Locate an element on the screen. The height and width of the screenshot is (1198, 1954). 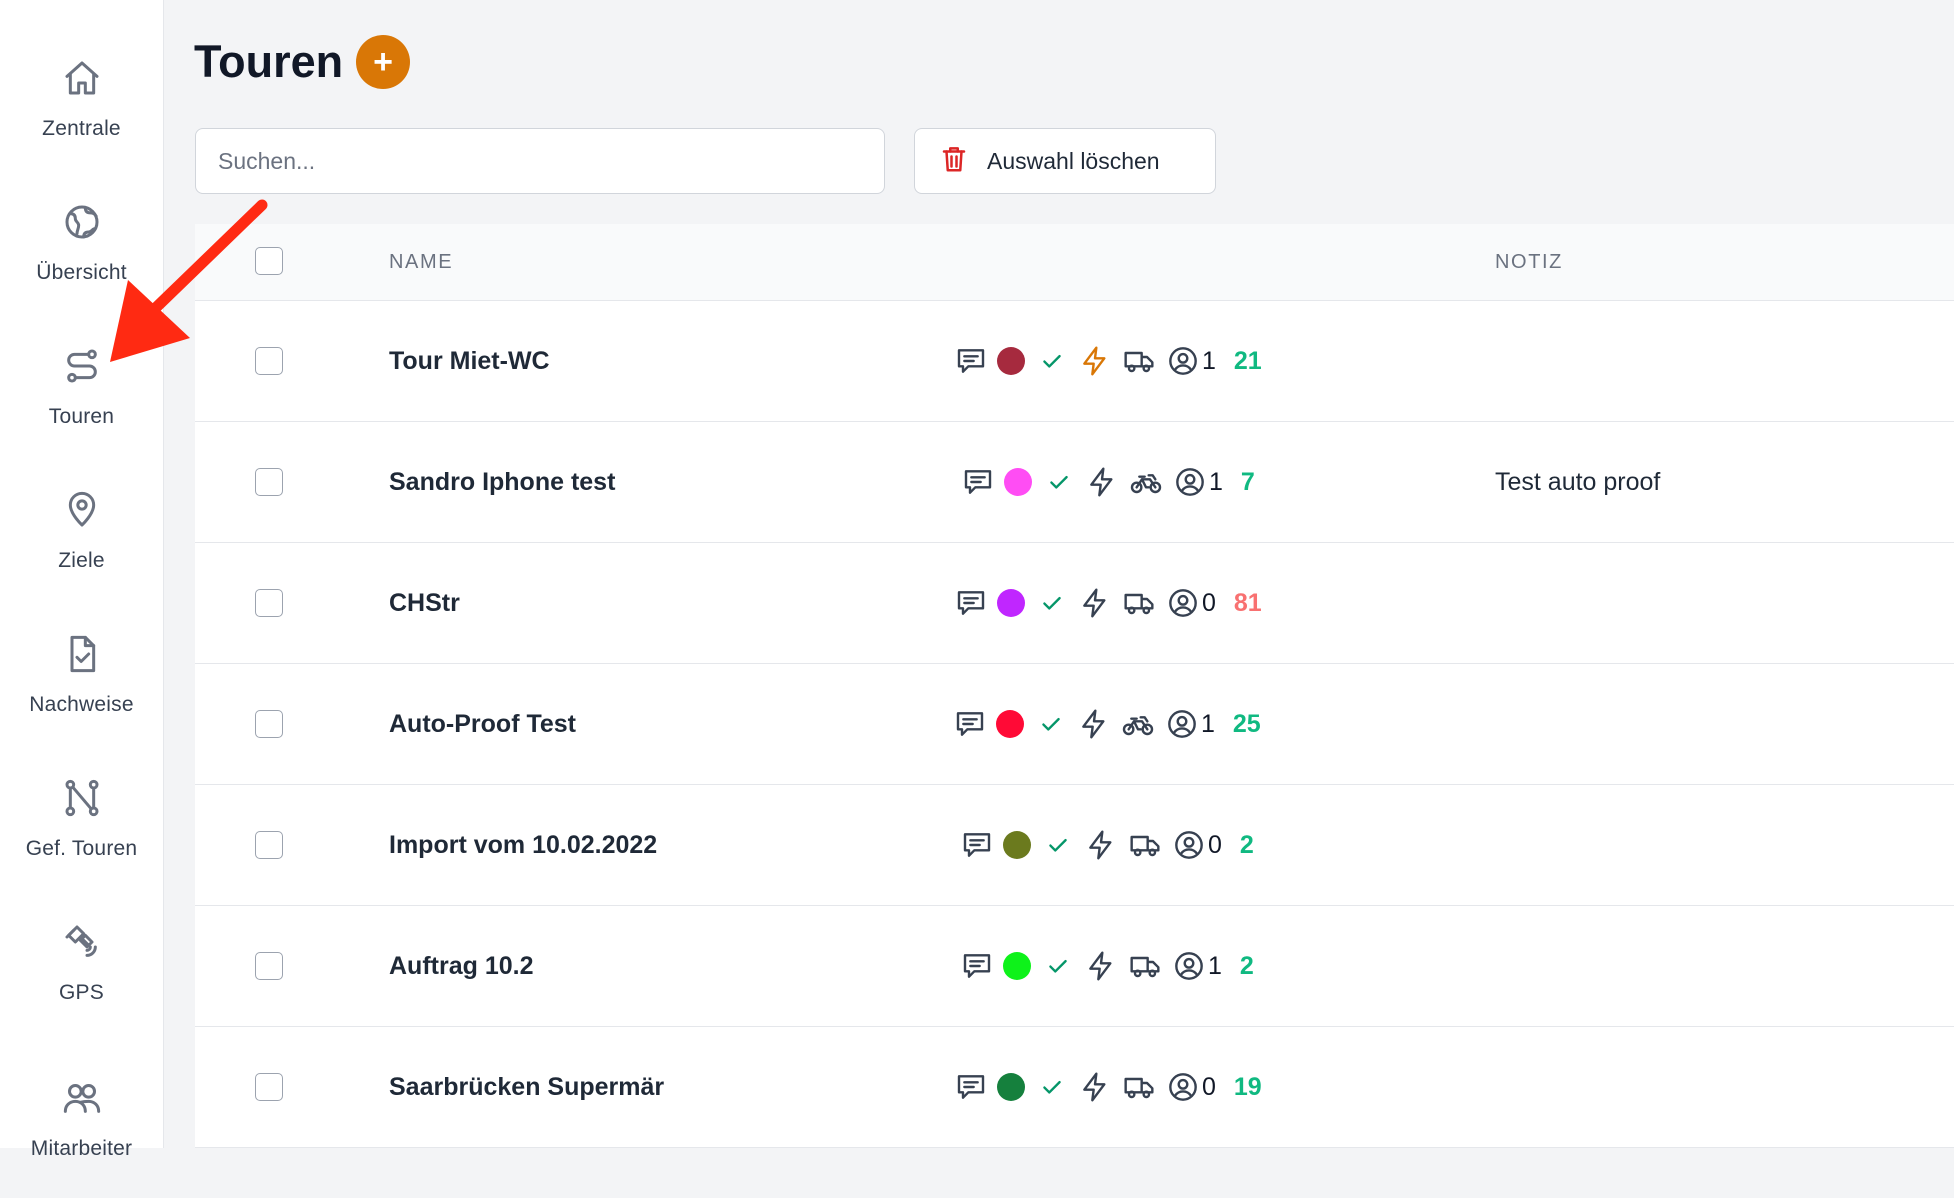
globe-icon is located at coordinates (82, 224).